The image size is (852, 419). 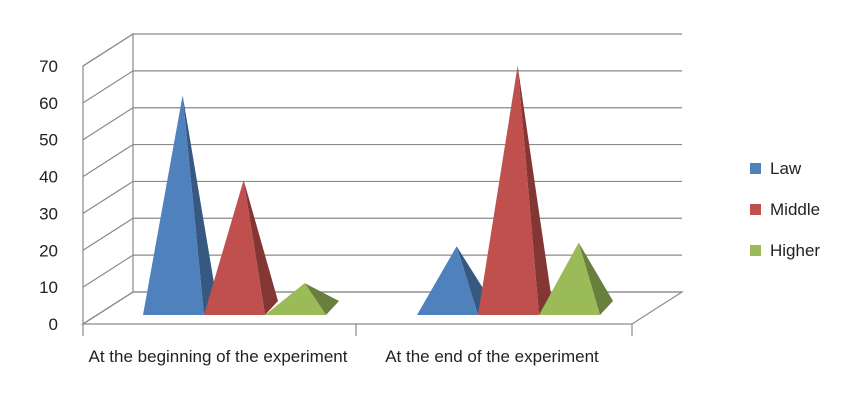 What do you see at coordinates (48, 213) in the screenshot?
I see `y-tick-label-30: 30` at bounding box center [48, 213].